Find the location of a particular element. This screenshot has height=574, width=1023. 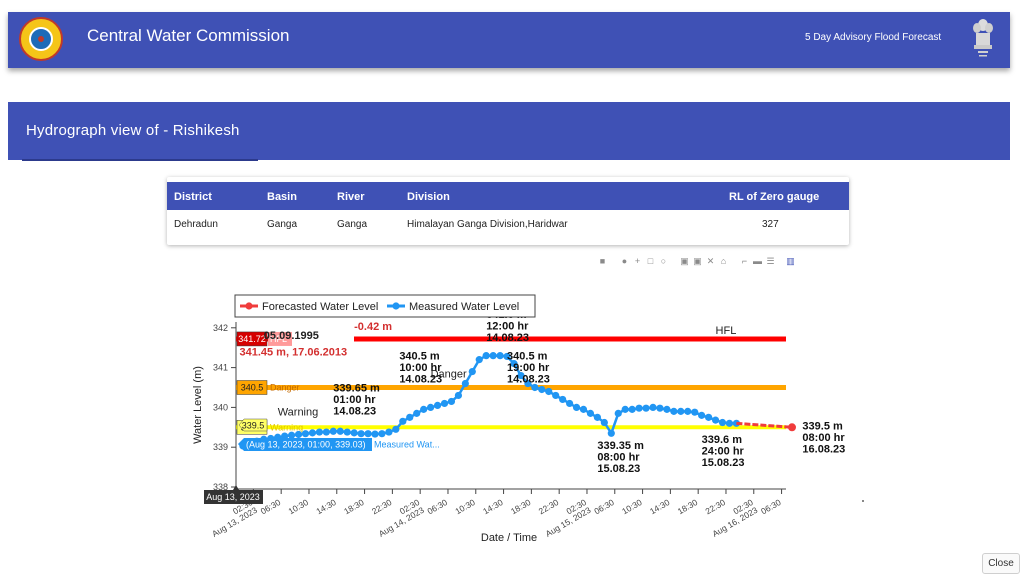

level-tag-value: 340.5 is located at coordinates (252, 388).